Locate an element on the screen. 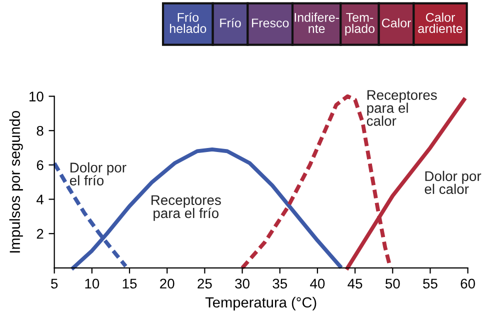  y-tick-label: 8 is located at coordinates (40, 131).